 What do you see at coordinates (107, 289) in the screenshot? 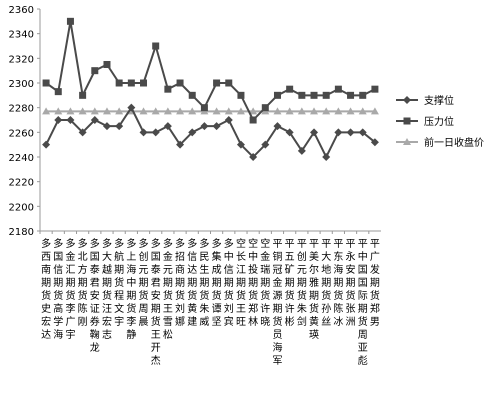
I see `category-label: 多大越期货汪宏志` at bounding box center [107, 289].